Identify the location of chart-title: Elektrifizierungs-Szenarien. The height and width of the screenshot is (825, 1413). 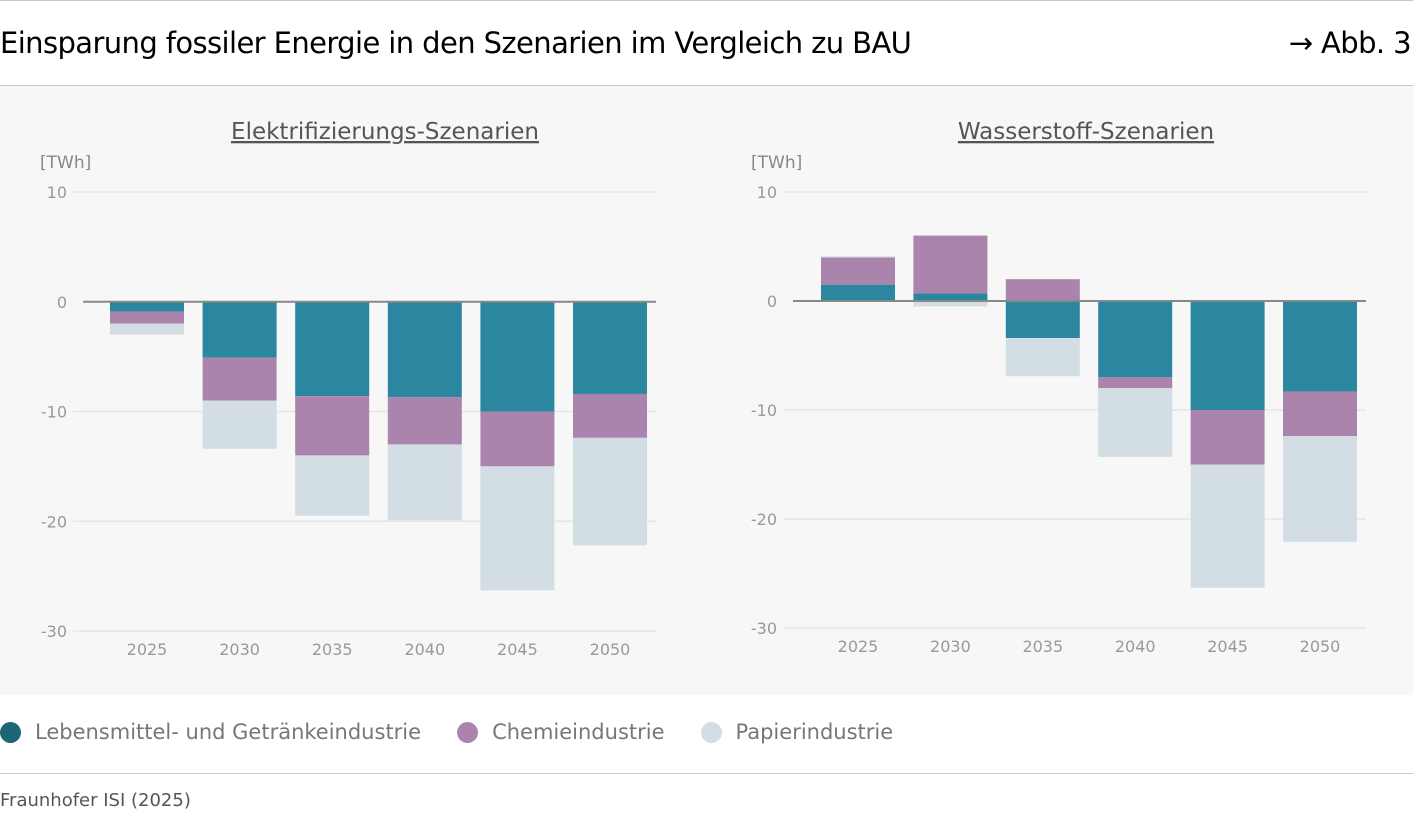
(385, 132).